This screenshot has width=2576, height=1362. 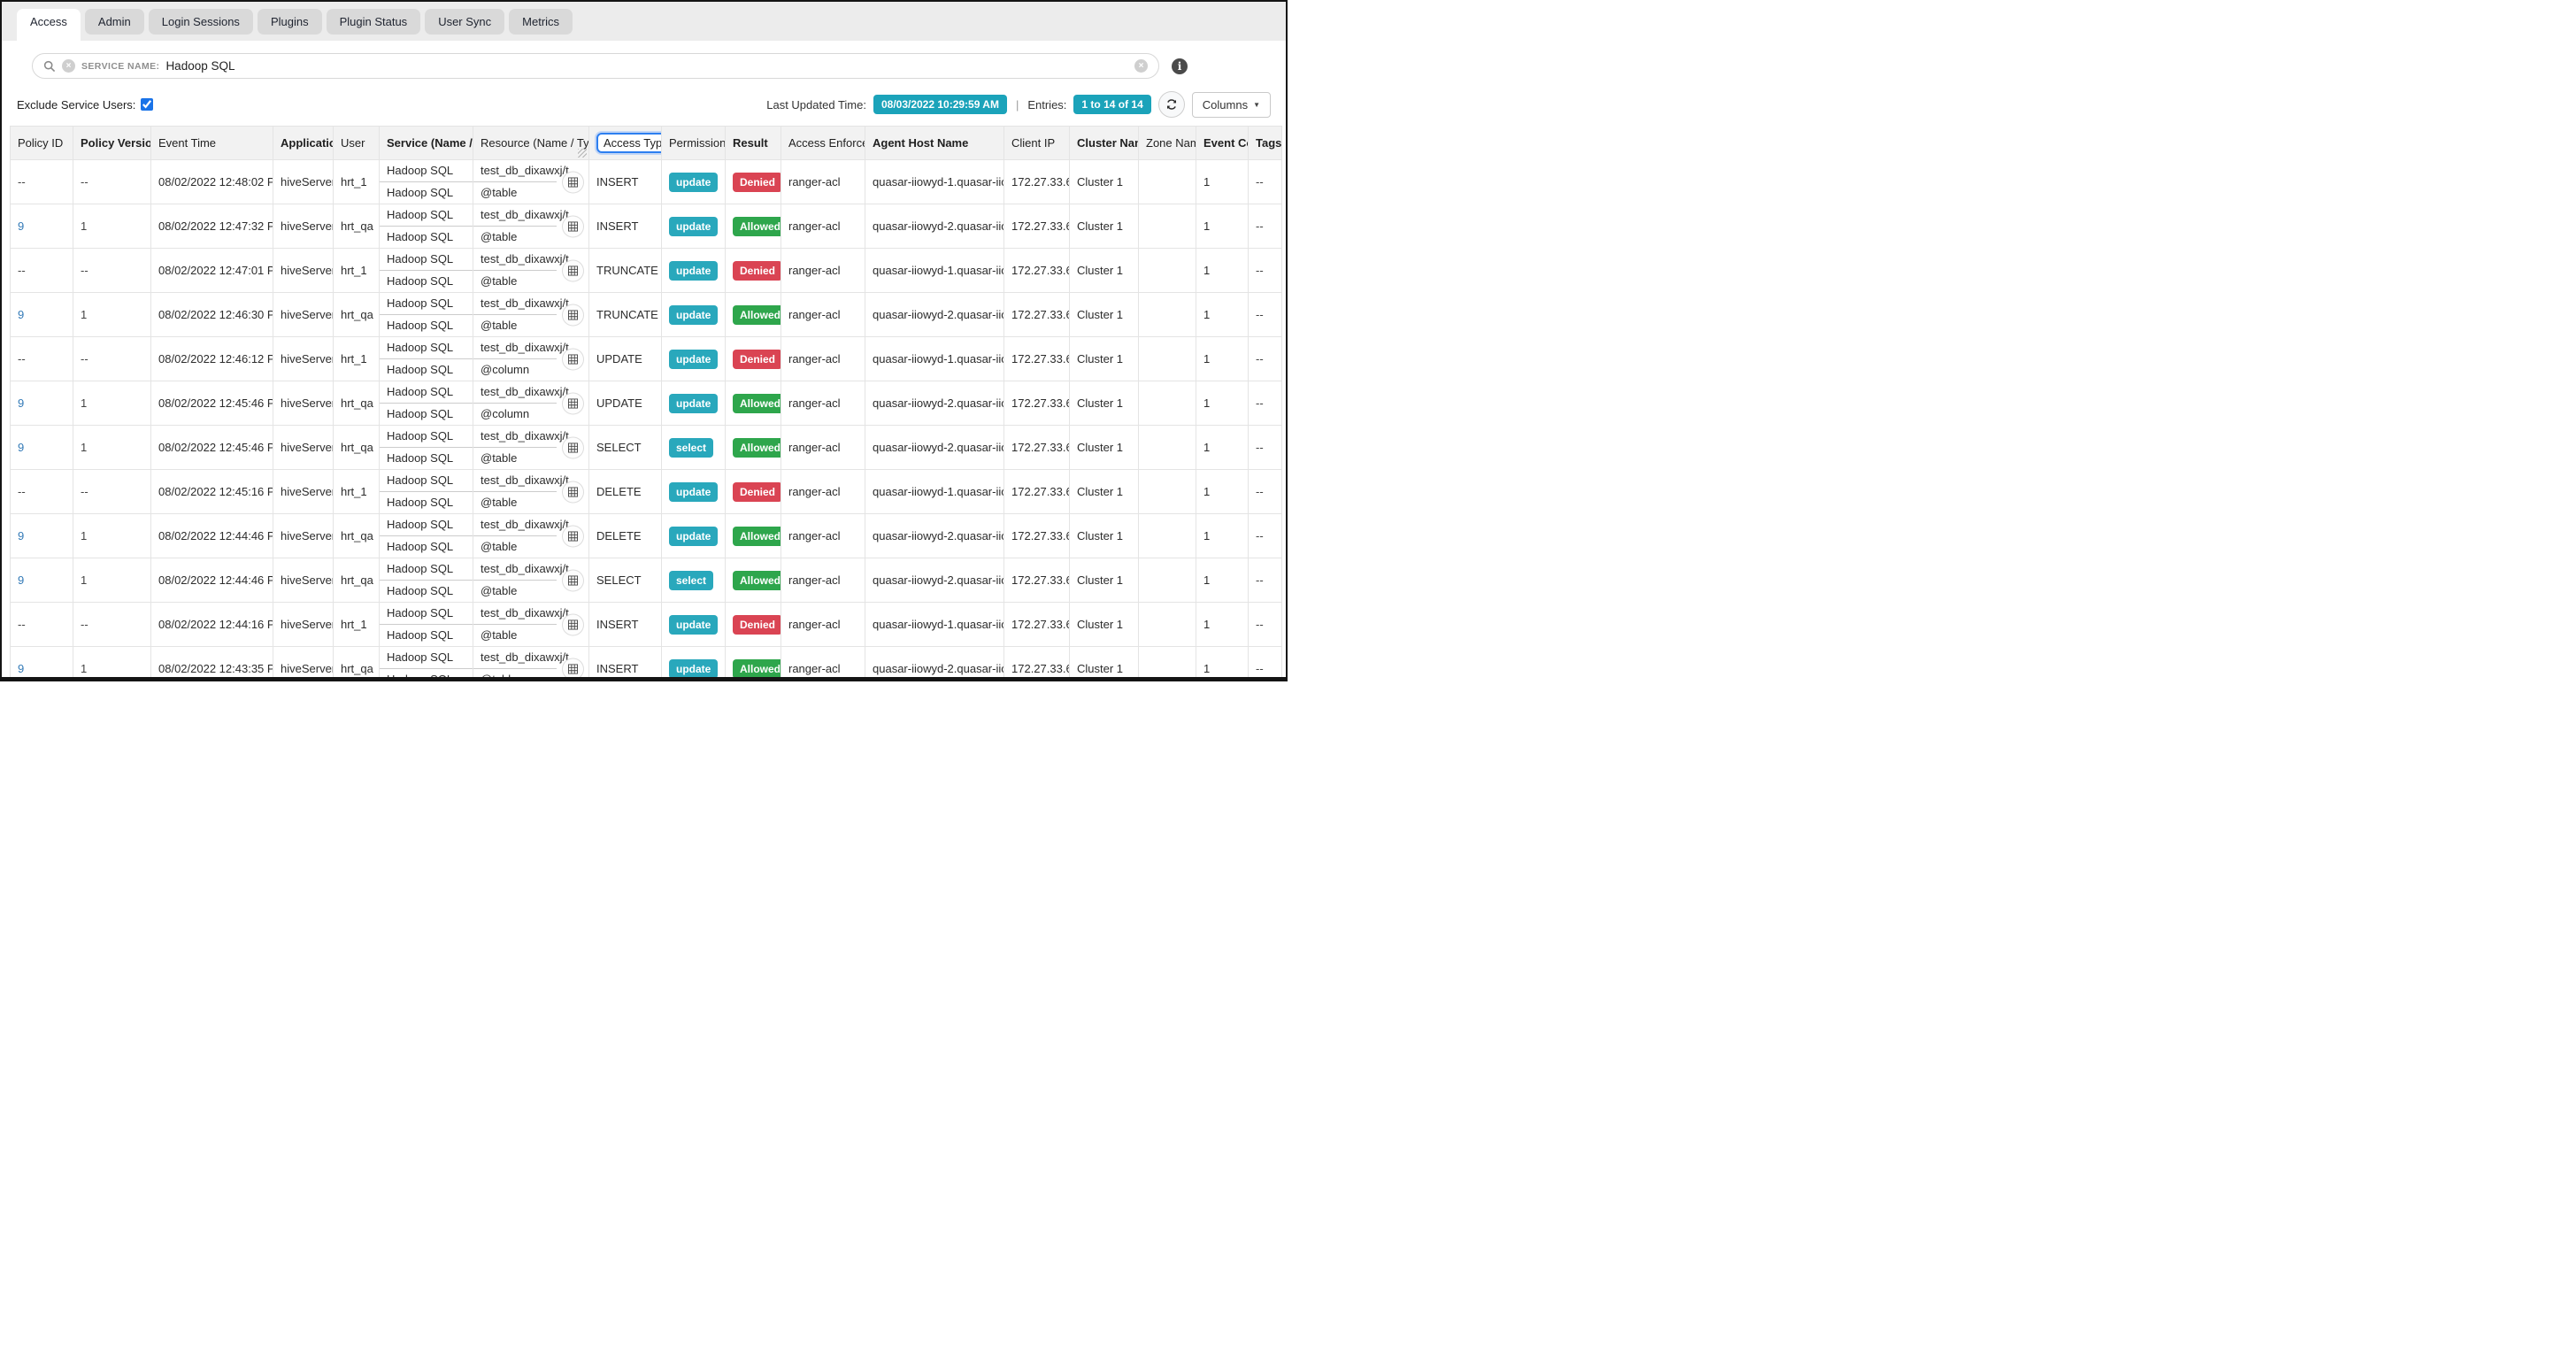 What do you see at coordinates (595, 66) in the screenshot?
I see `search-input: × SERVICE NAME: Hadoop SQL ×` at bounding box center [595, 66].